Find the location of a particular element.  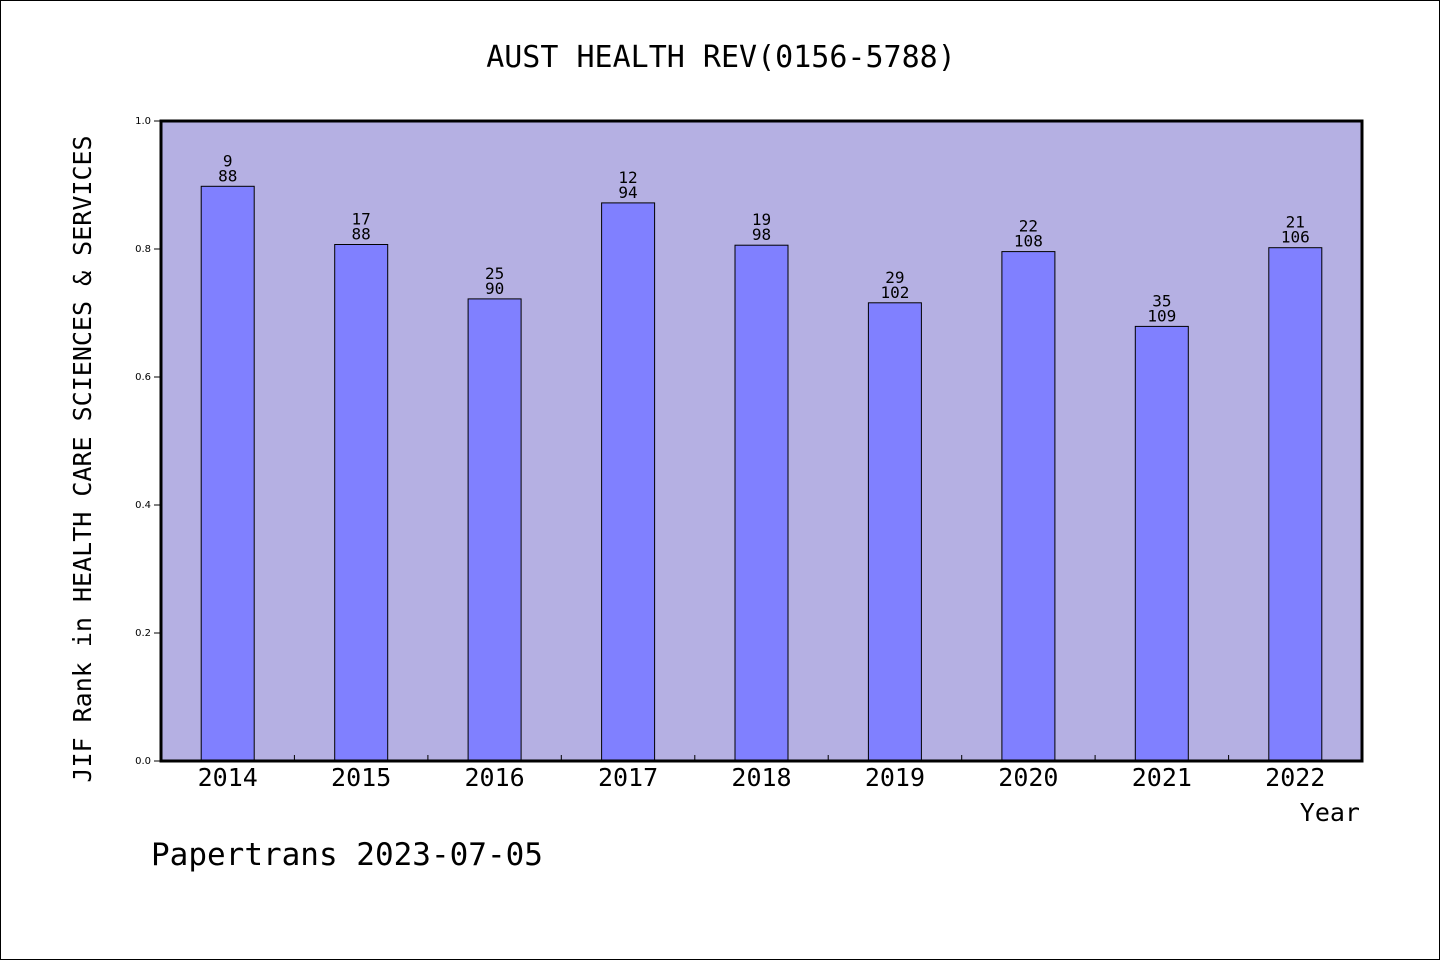

bar-label-total-2014: 88 is located at coordinates (227, 175).